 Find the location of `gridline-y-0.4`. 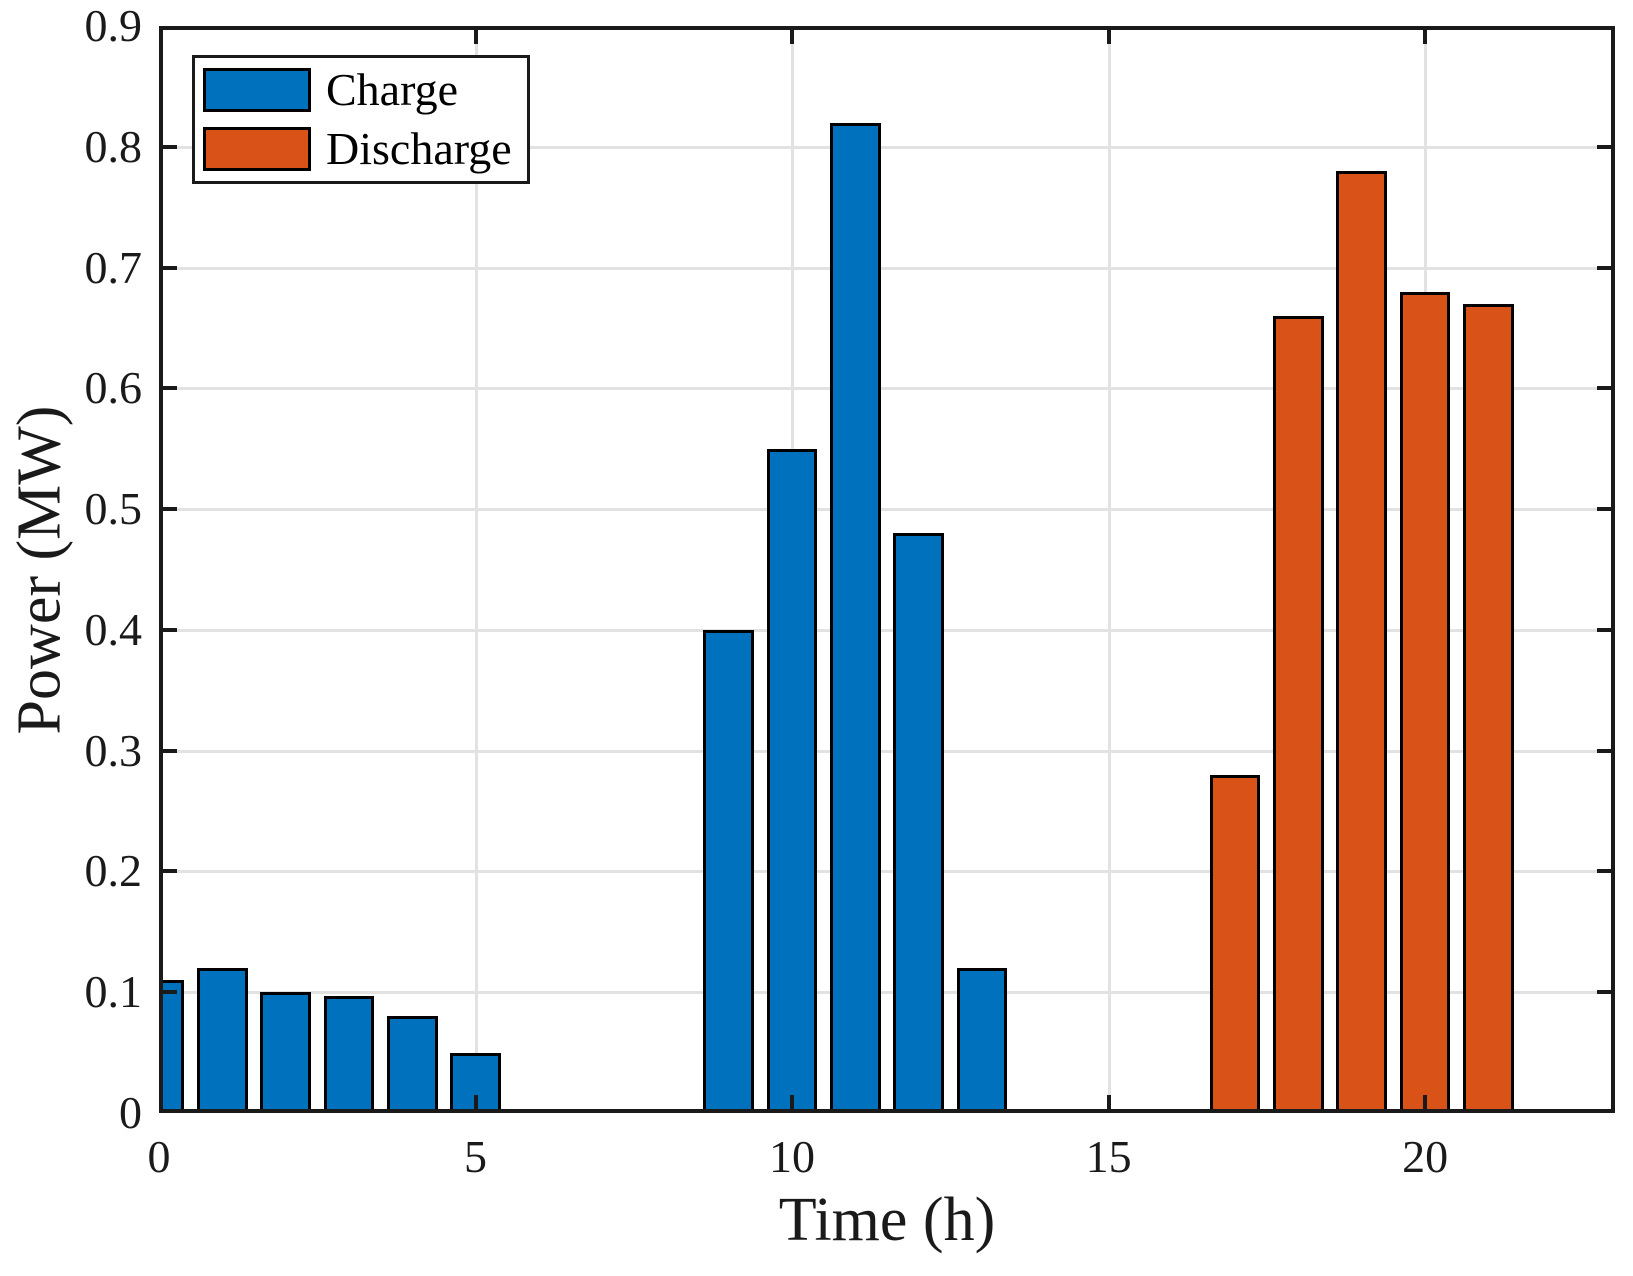

gridline-y-0.4 is located at coordinates (887, 630).